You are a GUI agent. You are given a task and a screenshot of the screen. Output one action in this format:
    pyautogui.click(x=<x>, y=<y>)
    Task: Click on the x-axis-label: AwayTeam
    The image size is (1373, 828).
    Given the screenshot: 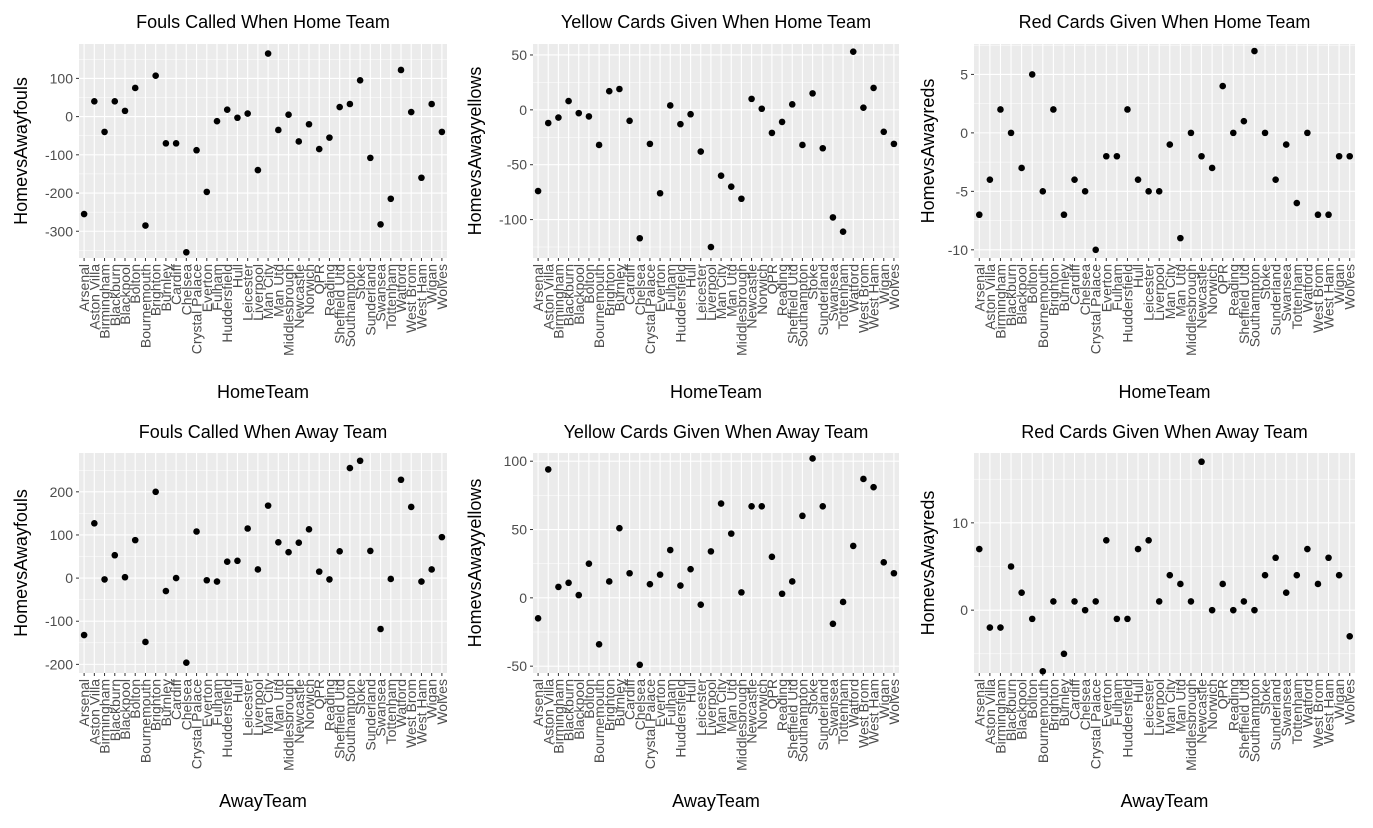 What is the action you would take?
    pyautogui.click(x=1165, y=801)
    